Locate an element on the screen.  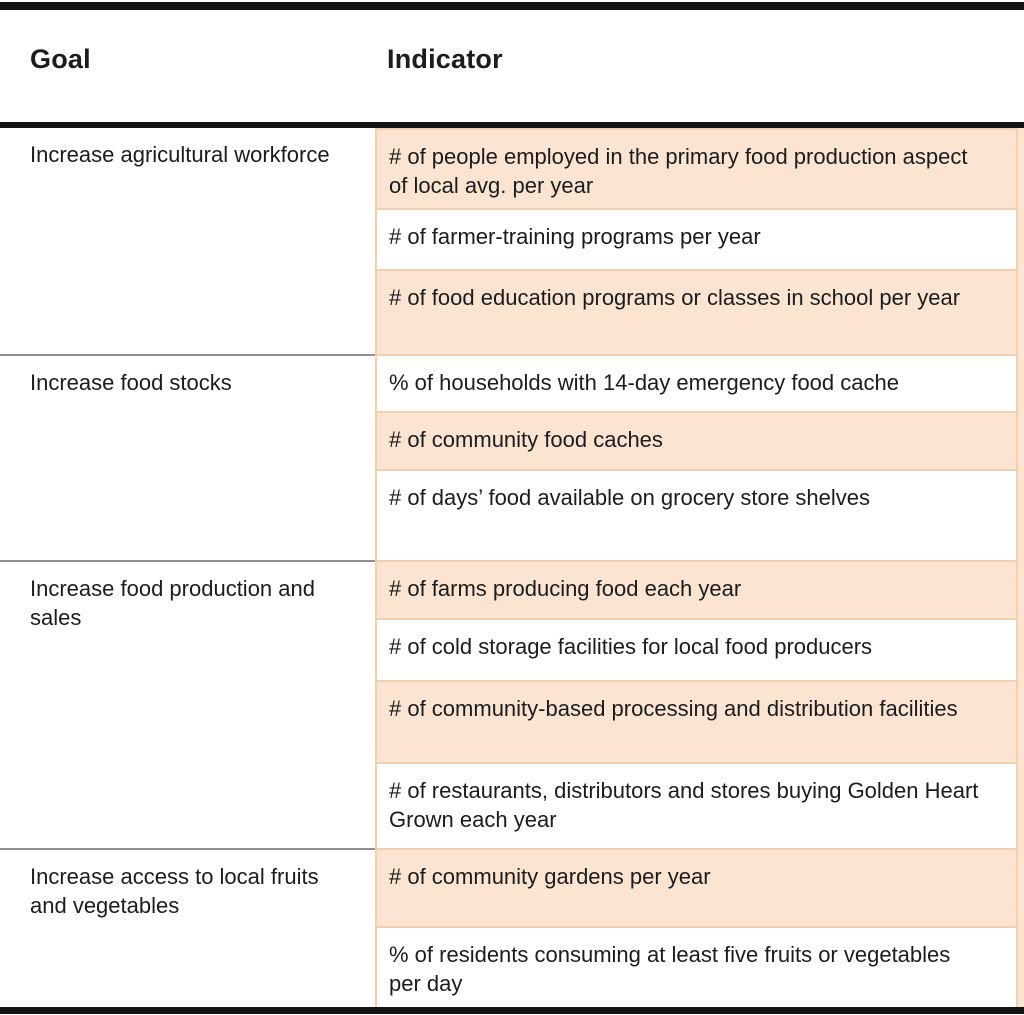
top-rule is located at coordinates (512, 6).